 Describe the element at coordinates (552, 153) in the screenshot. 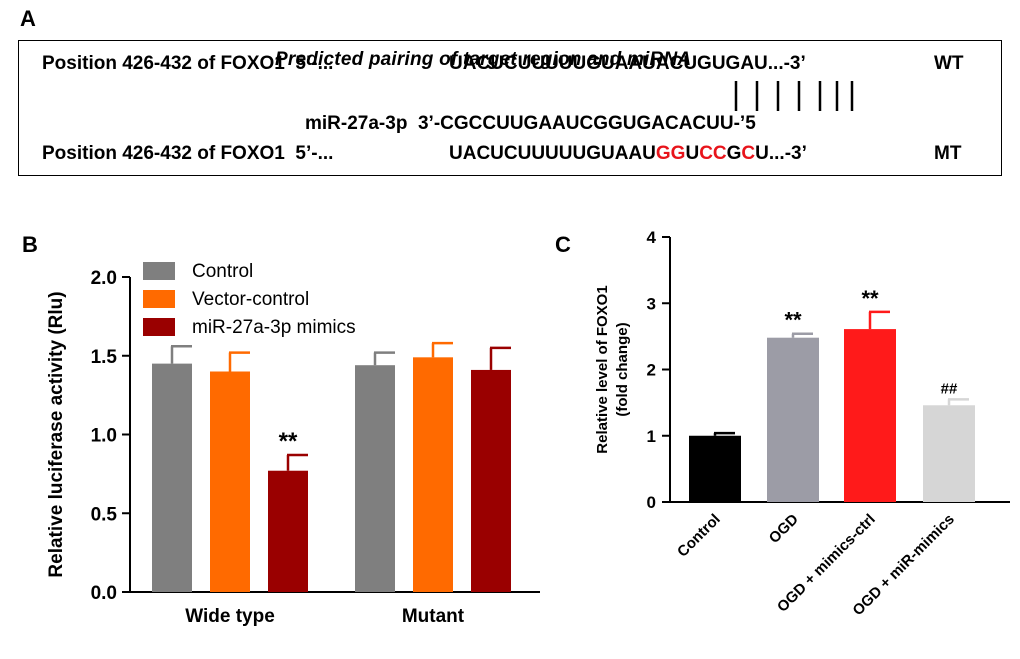

I see `sequence-segment: UACUCUUUUUGUAAU` at that location.